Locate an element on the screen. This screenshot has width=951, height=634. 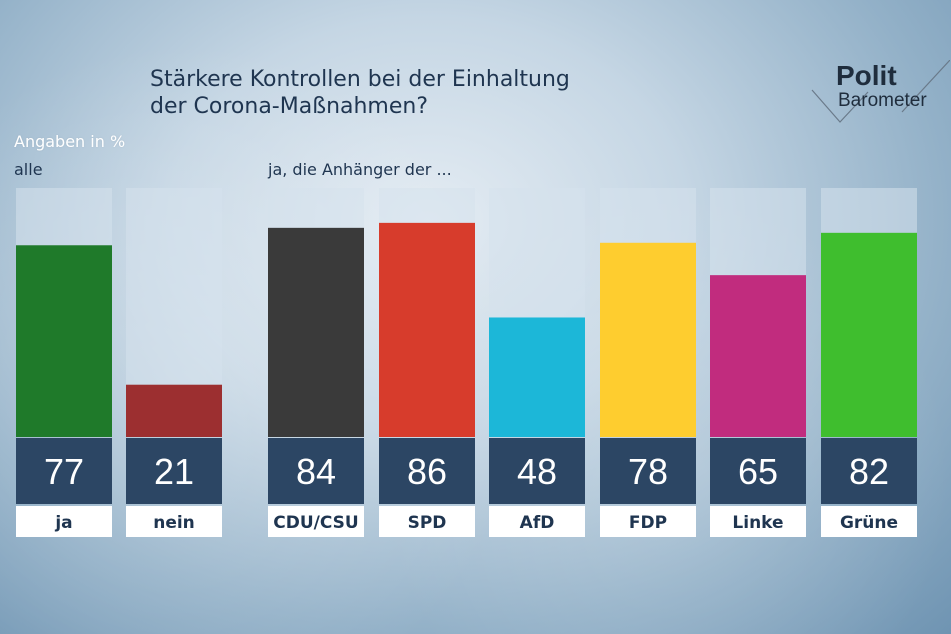
category-label-ja: ja is located at coordinates (63, 523).